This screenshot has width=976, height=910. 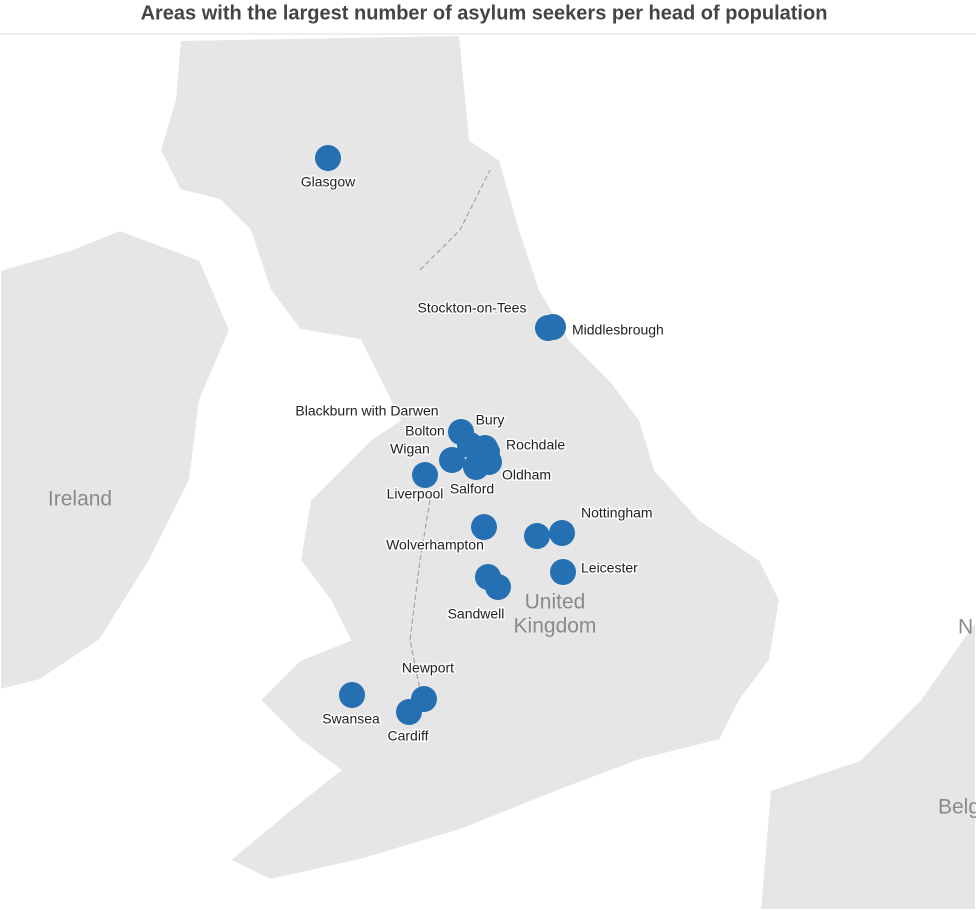 I want to click on place-label: Leicester, so click(x=609, y=568).